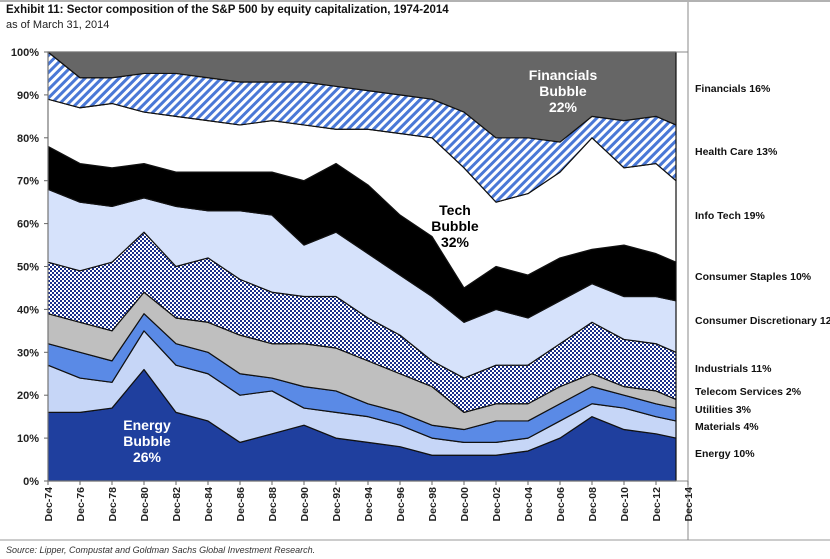 This screenshot has height=559, width=830. What do you see at coordinates (725, 454) in the screenshot?
I see `legend-label: Energy 10%` at bounding box center [725, 454].